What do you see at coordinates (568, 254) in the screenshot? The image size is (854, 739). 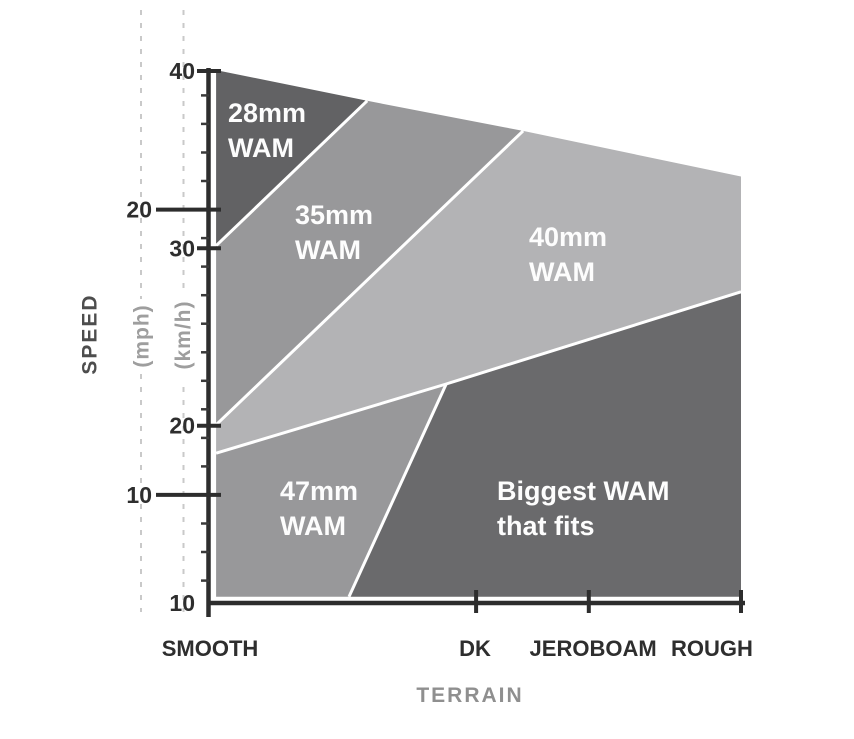 I see `region-label-40mm-wam: 40mm WAM` at bounding box center [568, 254].